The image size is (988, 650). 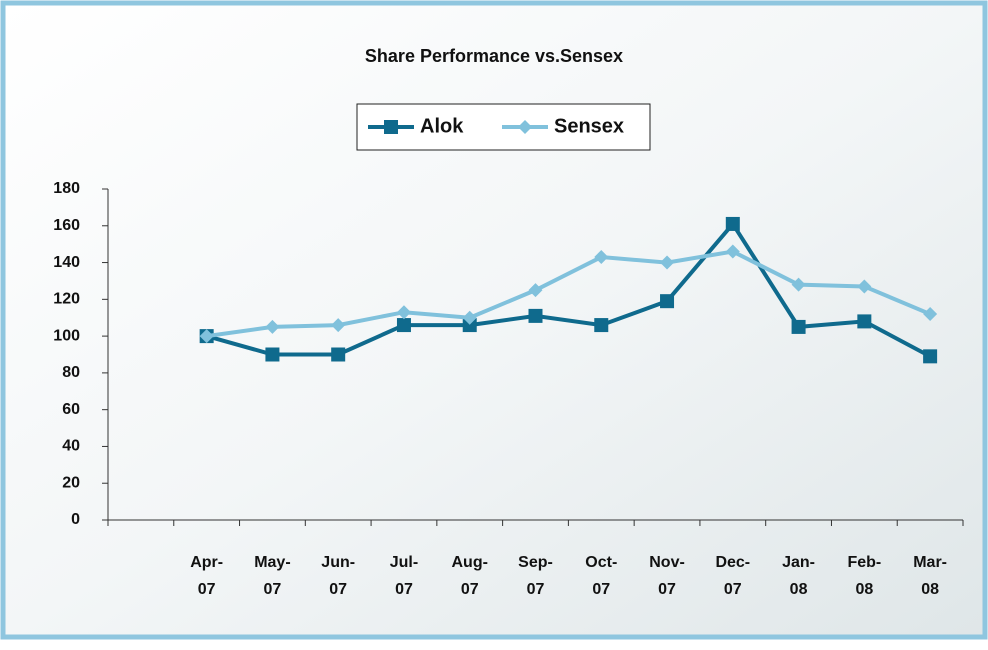 What do you see at coordinates (71, 482) in the screenshot?
I see `y-tick-label: 20` at bounding box center [71, 482].